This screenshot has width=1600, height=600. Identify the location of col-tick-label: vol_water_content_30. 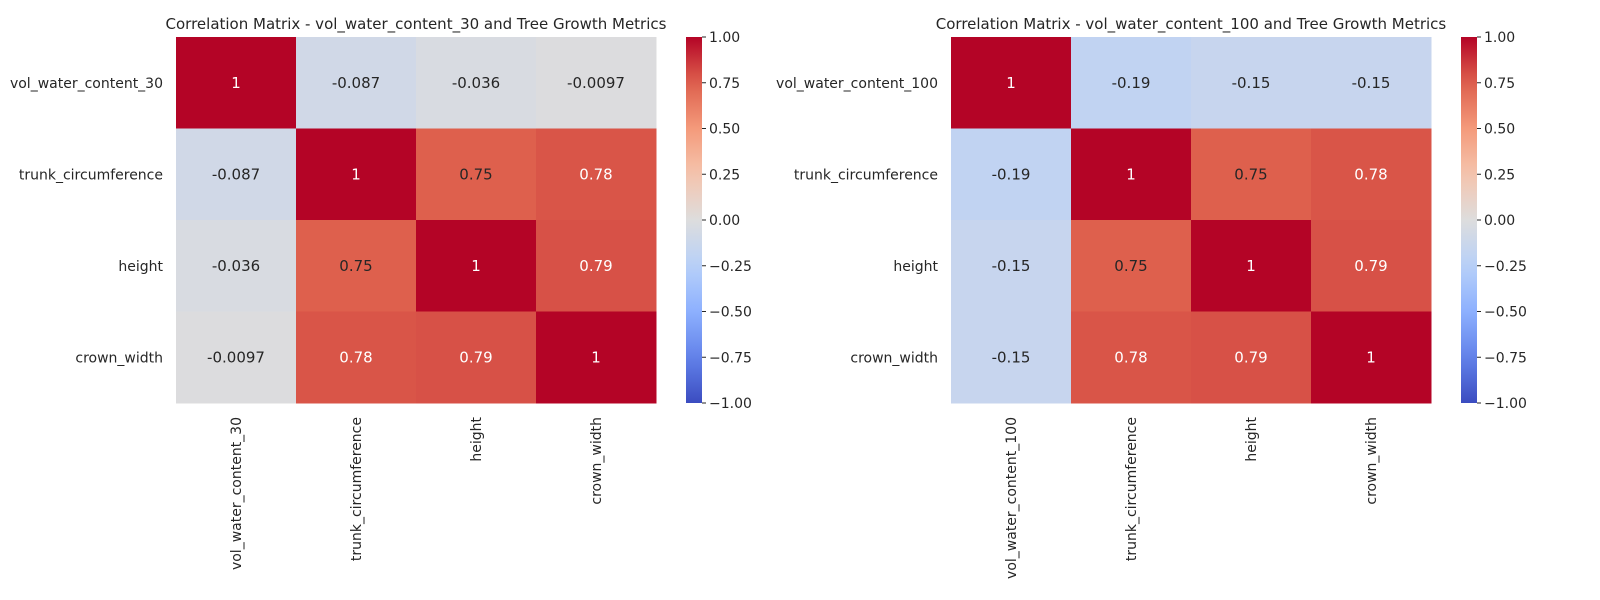
(237, 493).